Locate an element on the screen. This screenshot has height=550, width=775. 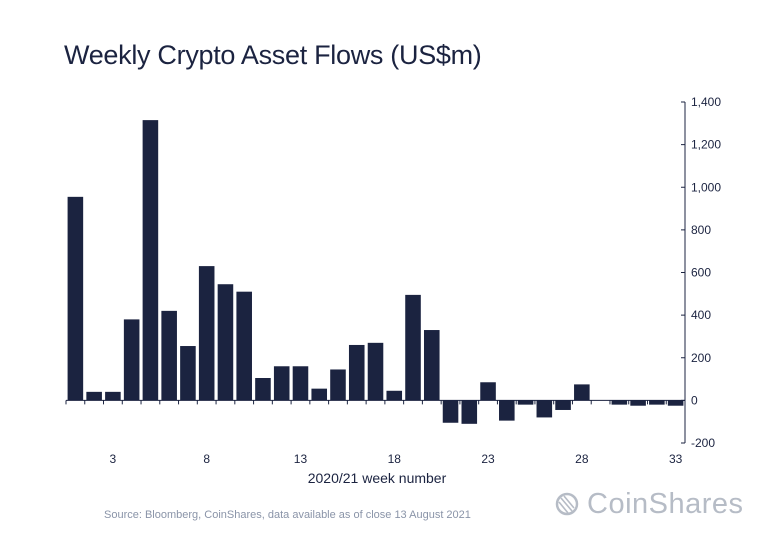
chart-title: Weekly Crypto Asset Flows (US$m) is located at coordinates (273, 55).